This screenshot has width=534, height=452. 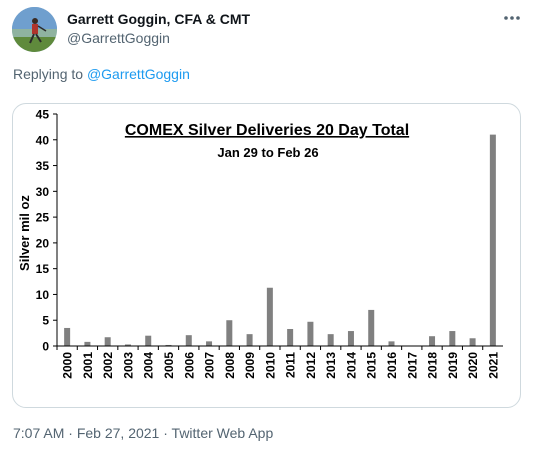 I want to click on x-tick-label-2017: 2017, so click(x=412, y=365).